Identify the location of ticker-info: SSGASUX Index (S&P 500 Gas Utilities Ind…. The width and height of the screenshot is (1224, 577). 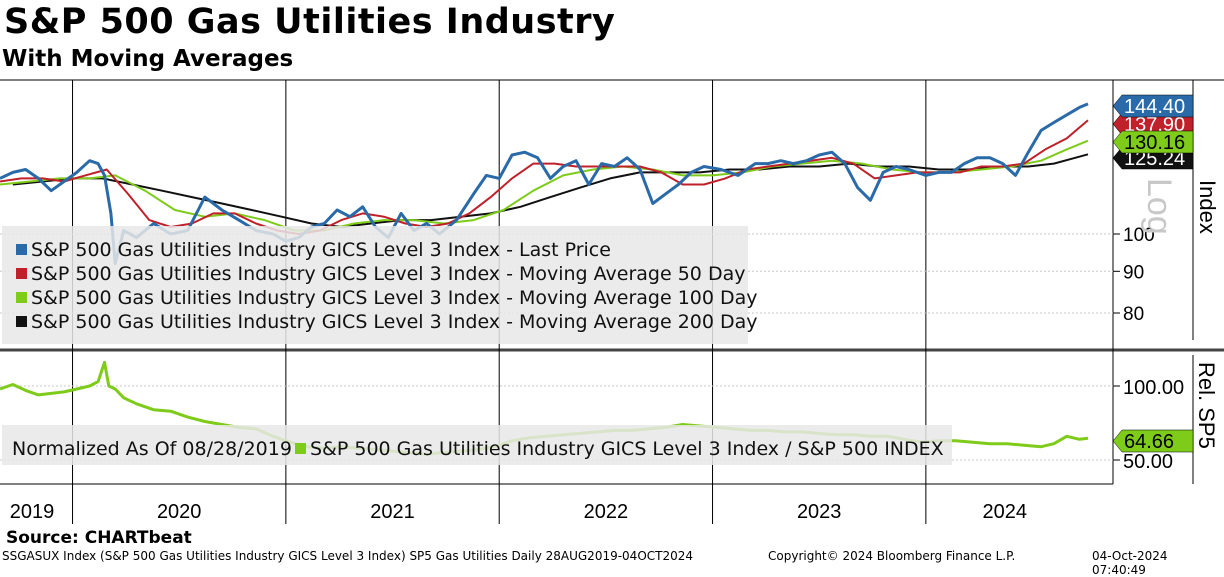
(348, 556).